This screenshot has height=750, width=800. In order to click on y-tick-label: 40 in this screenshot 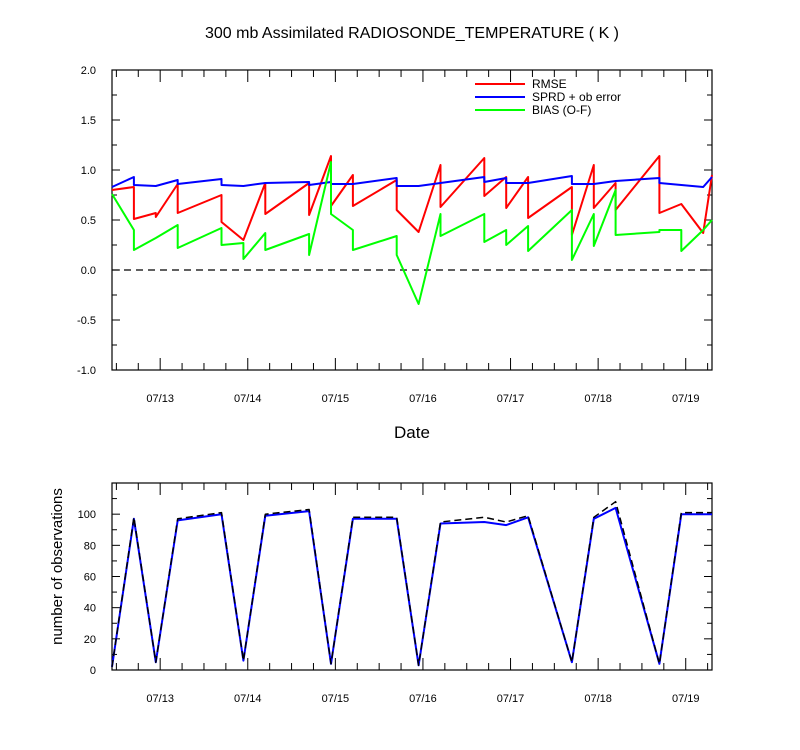, I will do `click(90, 609)`.